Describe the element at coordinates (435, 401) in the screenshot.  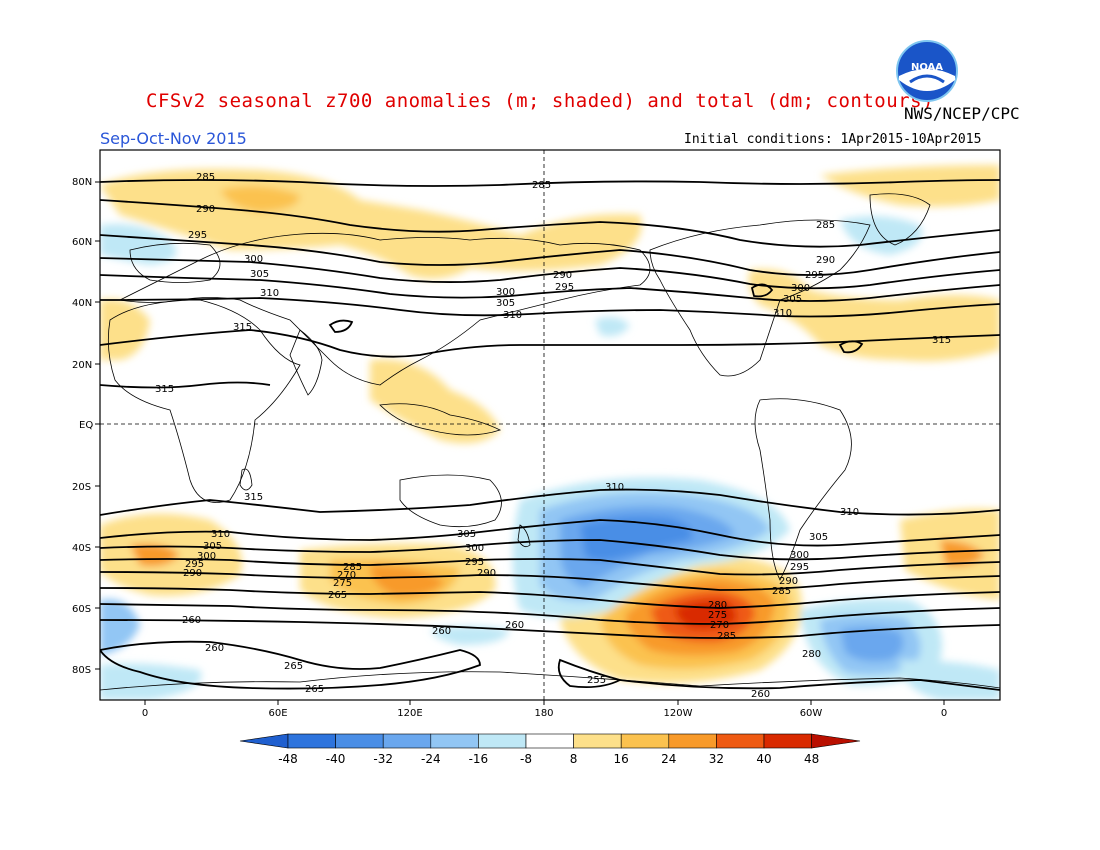
I see `positive-anomaly-region` at that location.